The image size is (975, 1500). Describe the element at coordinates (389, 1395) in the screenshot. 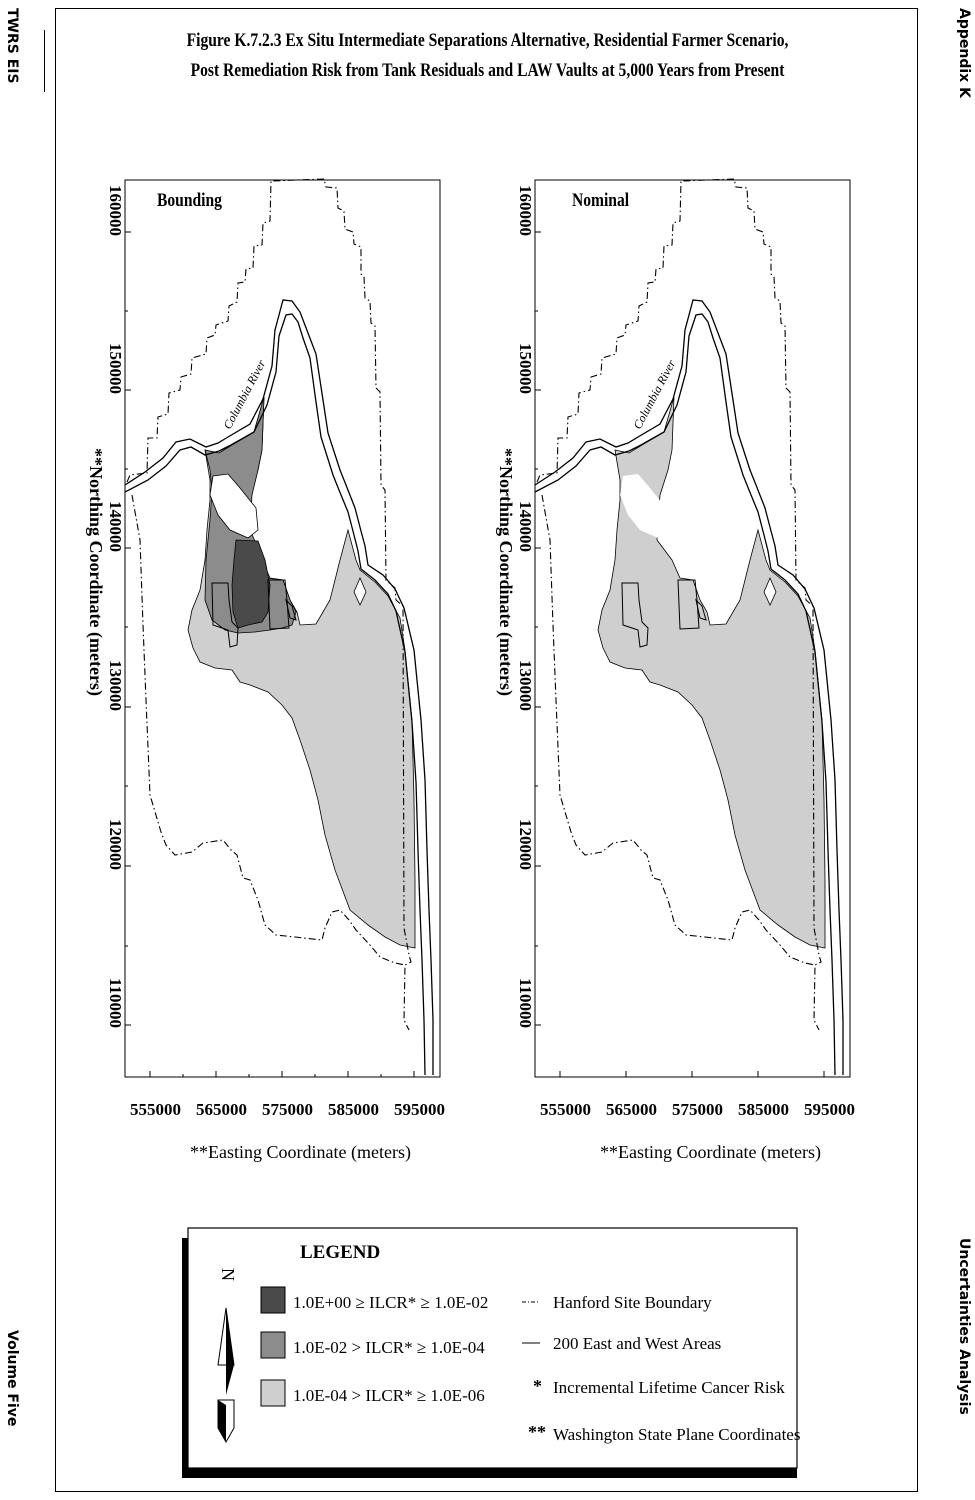

I see `legend-item-label: 1.0E-04 > ILCR* ≥ 1.0E-06` at that location.